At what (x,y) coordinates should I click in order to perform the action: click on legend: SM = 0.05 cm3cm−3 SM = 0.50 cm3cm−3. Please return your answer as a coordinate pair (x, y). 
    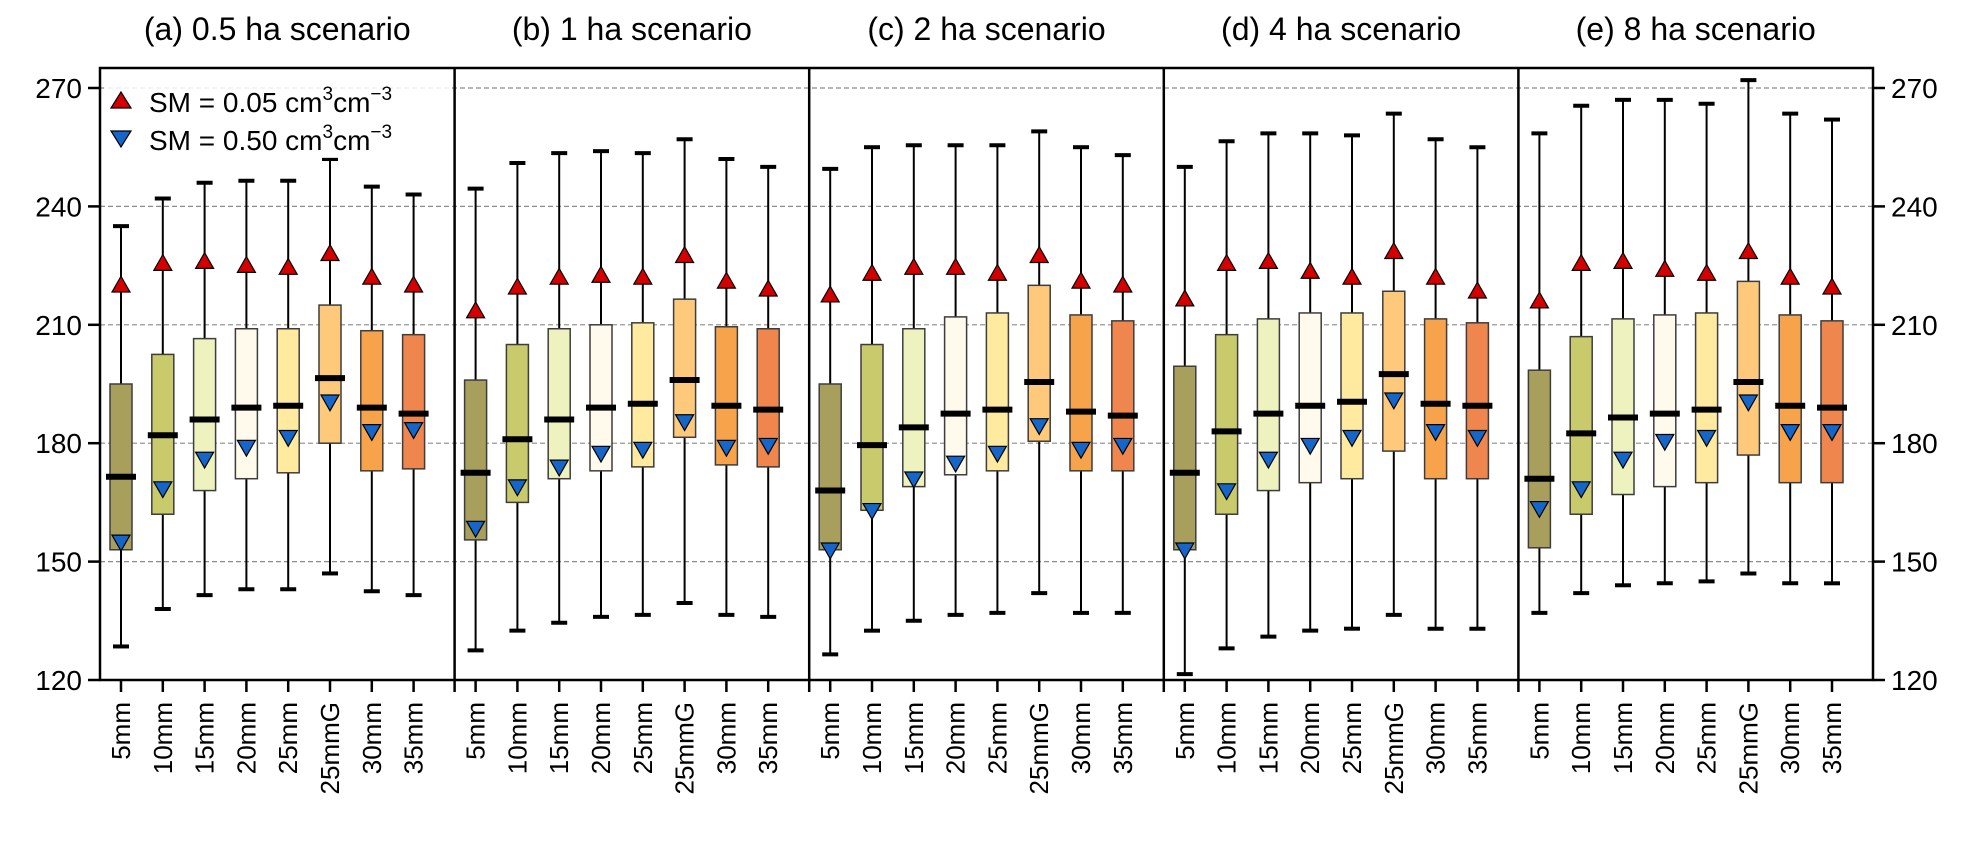
    Looking at the image, I should click on (276, 115).